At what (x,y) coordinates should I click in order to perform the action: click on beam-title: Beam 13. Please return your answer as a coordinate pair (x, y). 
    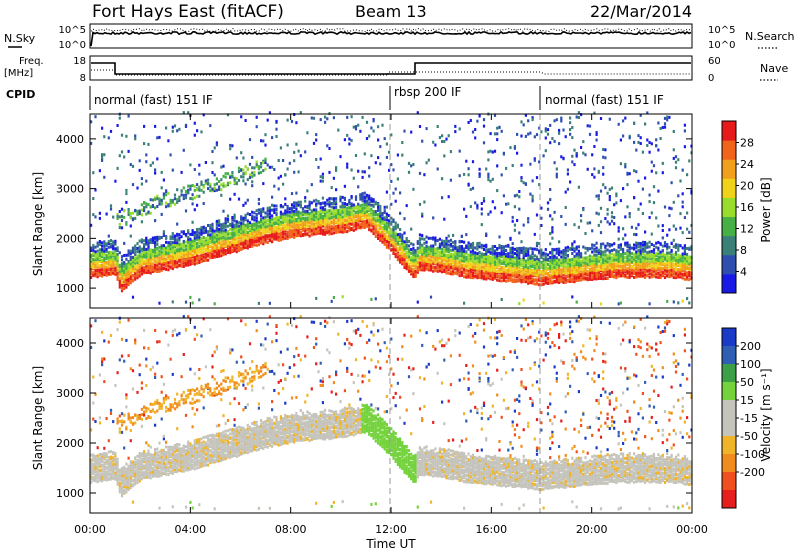
    Looking at the image, I should click on (391, 11).